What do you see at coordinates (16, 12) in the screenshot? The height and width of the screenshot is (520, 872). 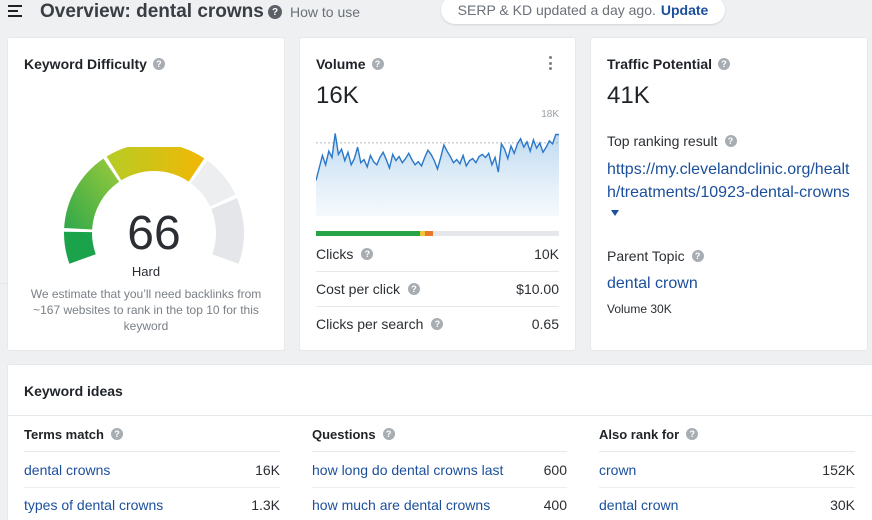 I see `menu-icon` at bounding box center [16, 12].